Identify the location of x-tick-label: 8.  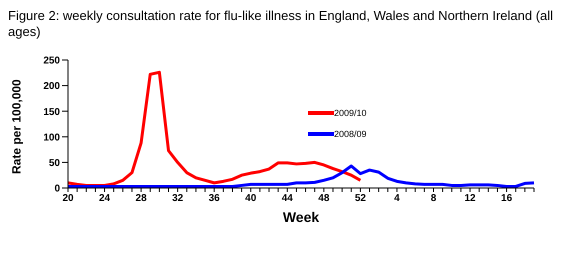
(433, 198).